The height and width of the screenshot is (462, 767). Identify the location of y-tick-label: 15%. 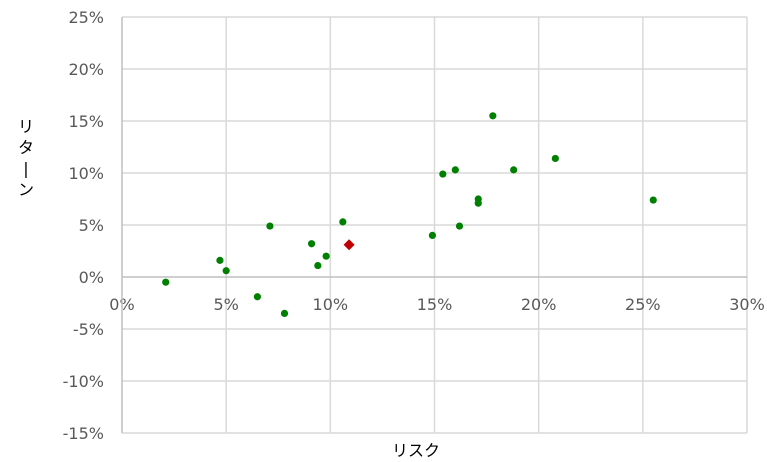
(86, 121).